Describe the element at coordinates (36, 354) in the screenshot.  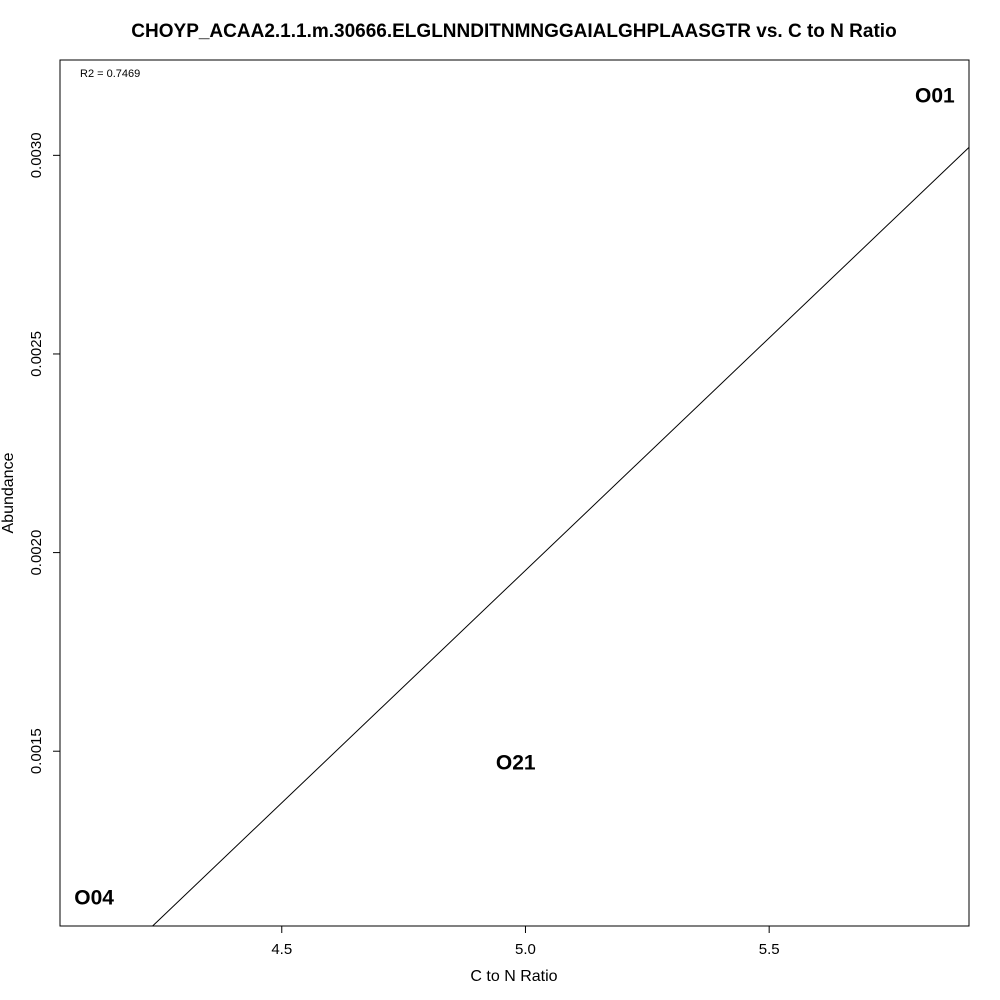
I see `y-tick-label: 0.0025` at that location.